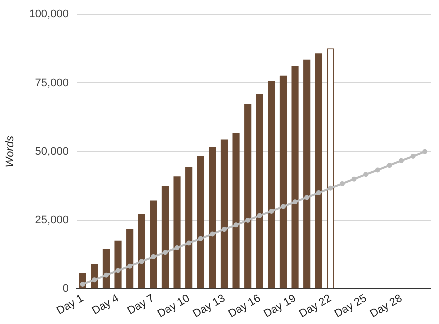 Image resolution: width=439 pixels, height=324 pixels. Describe the element at coordinates (49, 14) in the screenshot. I see `y-tick-label: 100,000` at that location.